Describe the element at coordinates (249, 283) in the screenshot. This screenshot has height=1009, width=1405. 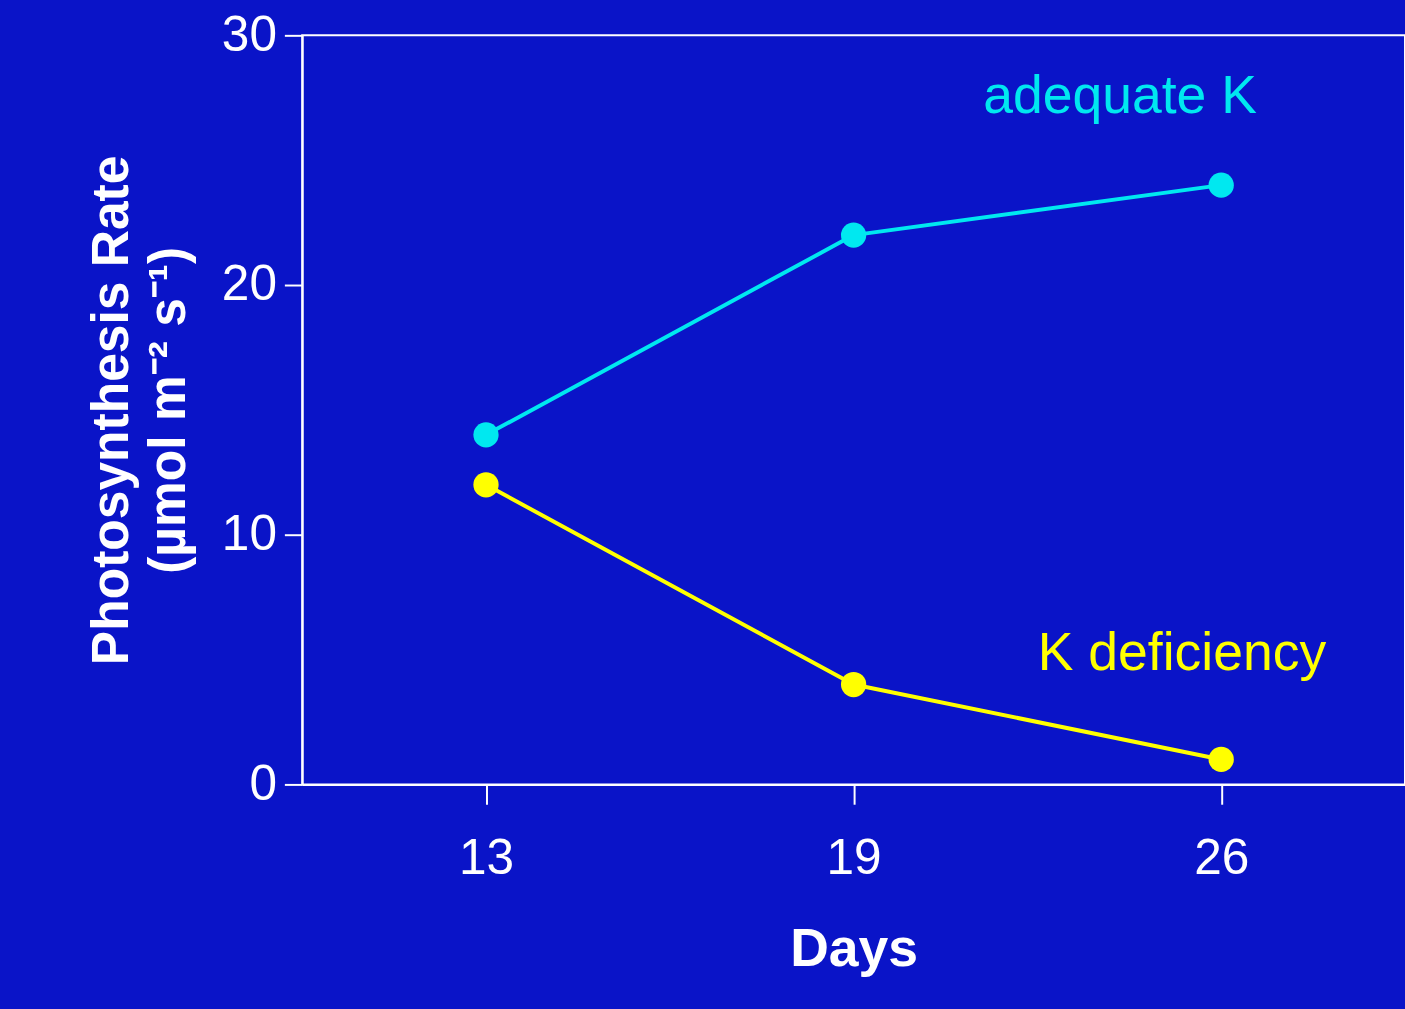
I see `y-tick-label: 20` at that location.